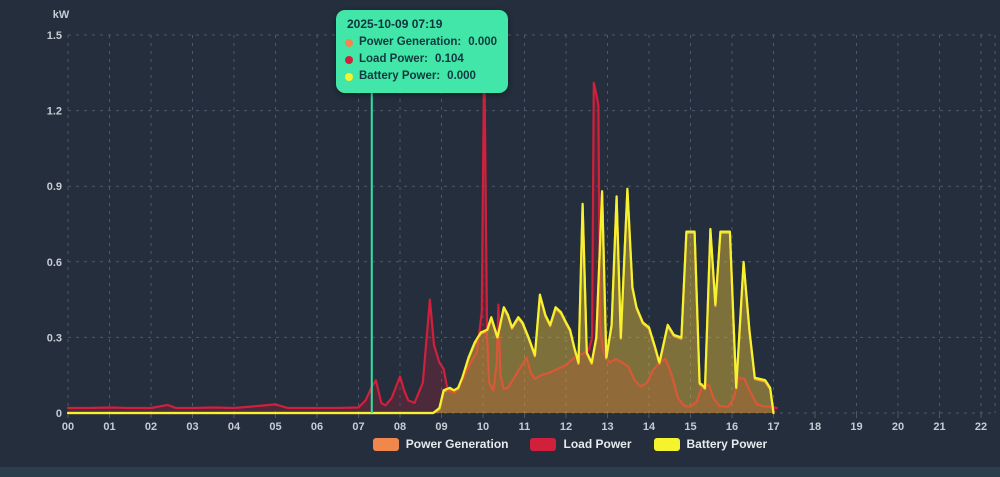 This screenshot has height=477, width=1000. What do you see at coordinates (441, 427) in the screenshot?
I see `svg-text: 09` at bounding box center [441, 427].